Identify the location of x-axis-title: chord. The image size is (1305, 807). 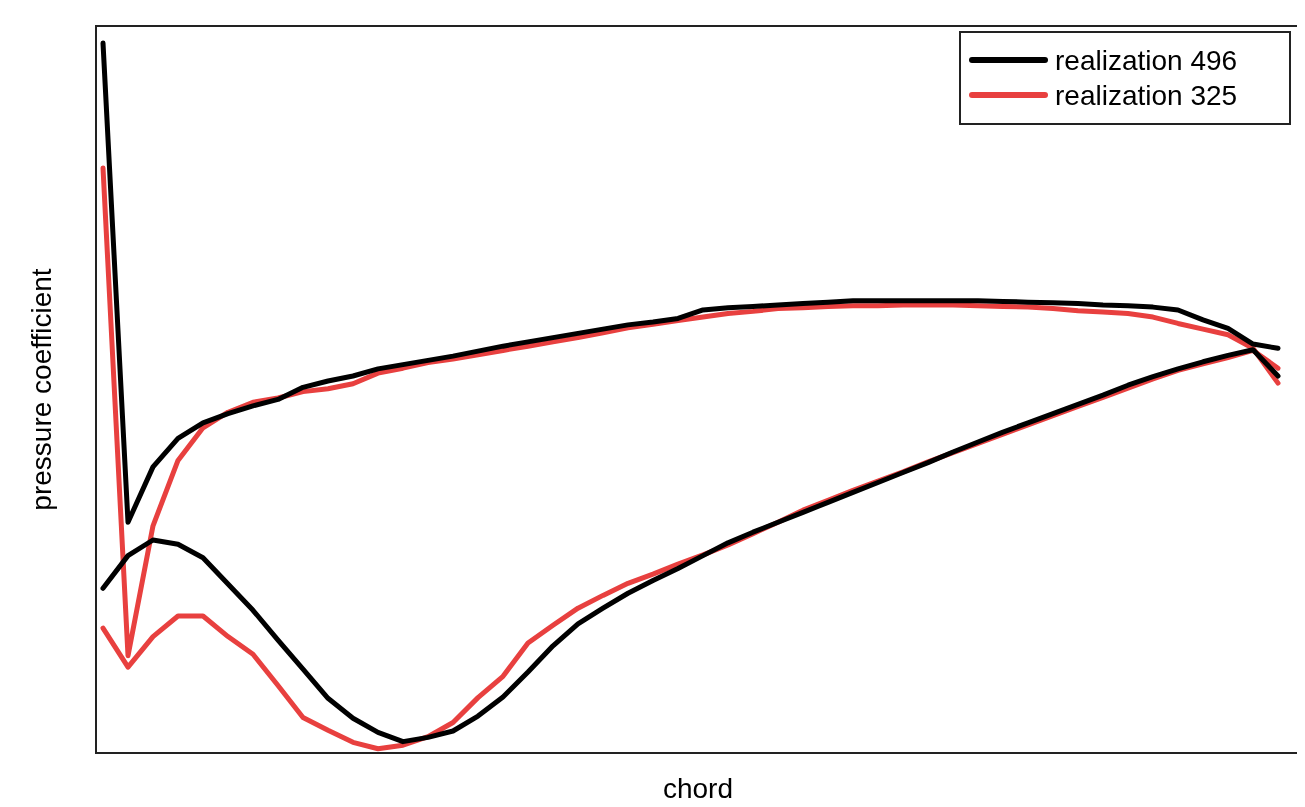
(698, 788).